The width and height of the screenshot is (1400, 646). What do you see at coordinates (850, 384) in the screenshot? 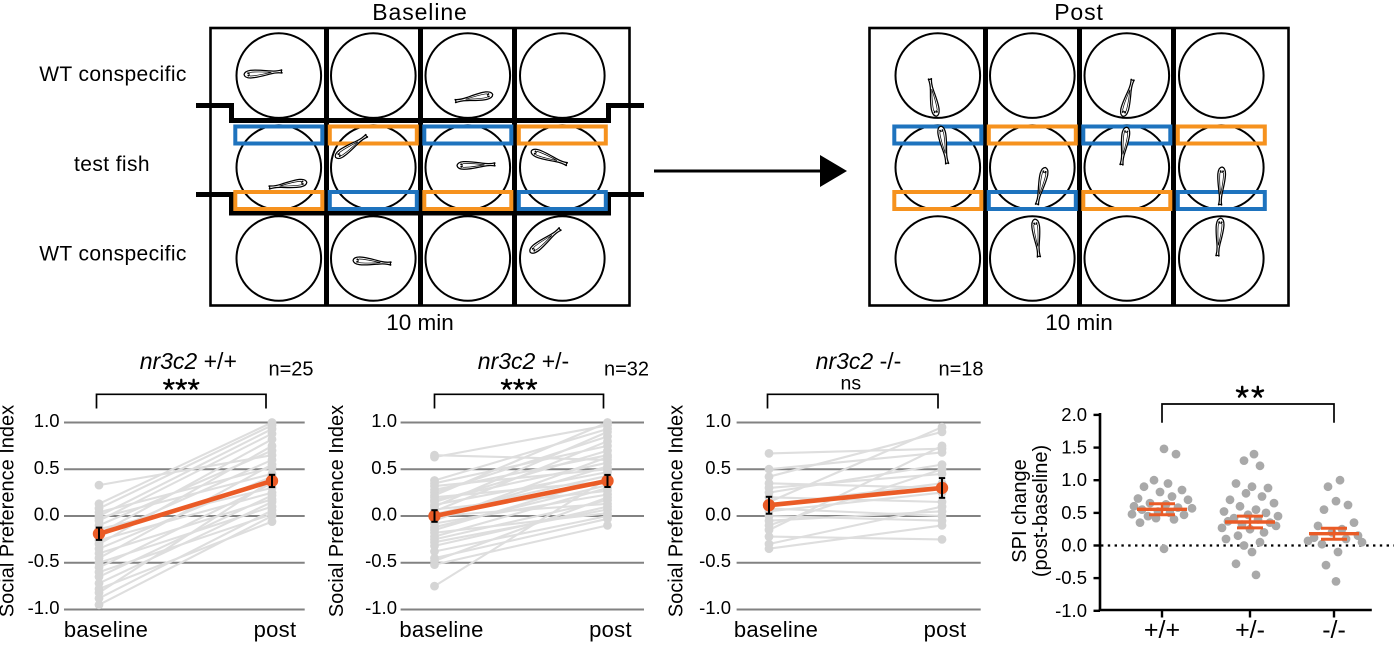
I see `svg-text: ns` at bounding box center [850, 384].